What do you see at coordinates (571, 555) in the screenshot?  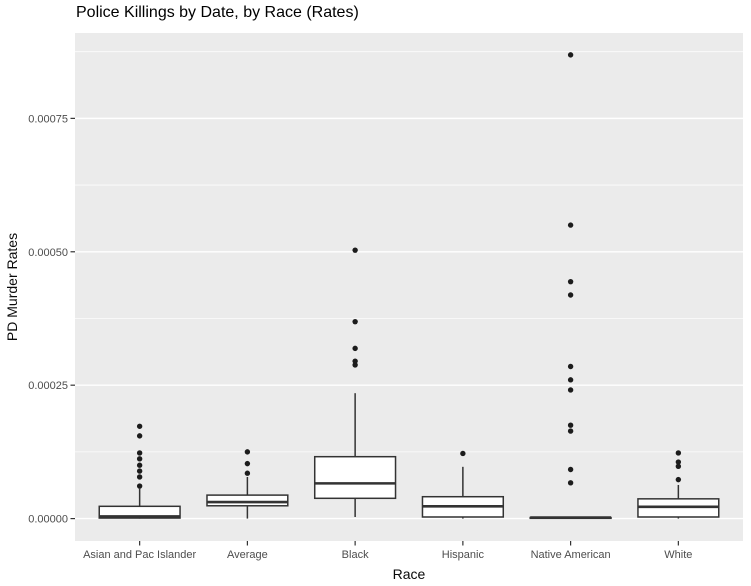 I see `x-tick-label: Native American` at bounding box center [571, 555].